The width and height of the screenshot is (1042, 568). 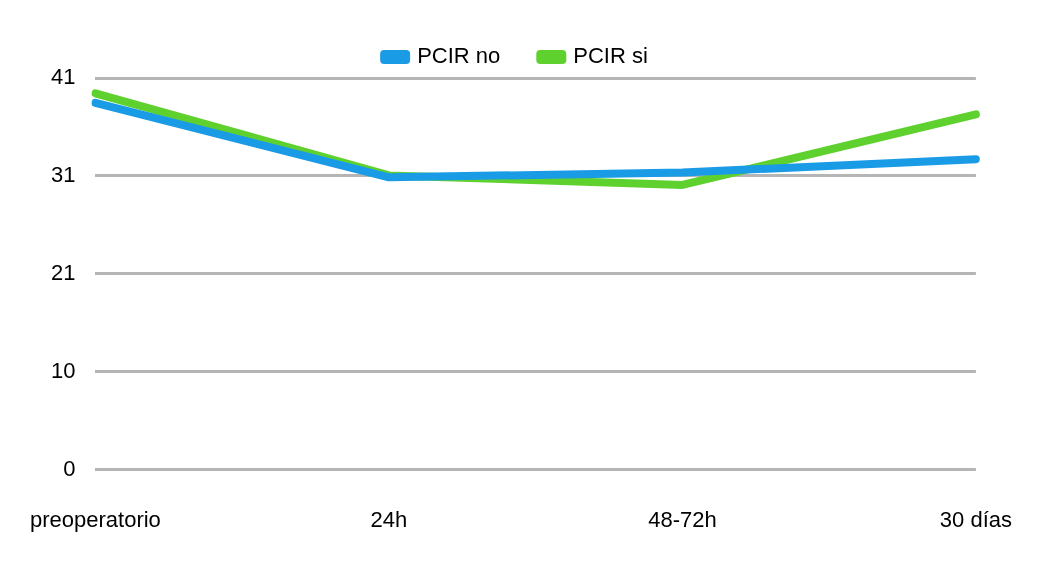 I want to click on y-tick-label: 21, so click(x=63, y=272).